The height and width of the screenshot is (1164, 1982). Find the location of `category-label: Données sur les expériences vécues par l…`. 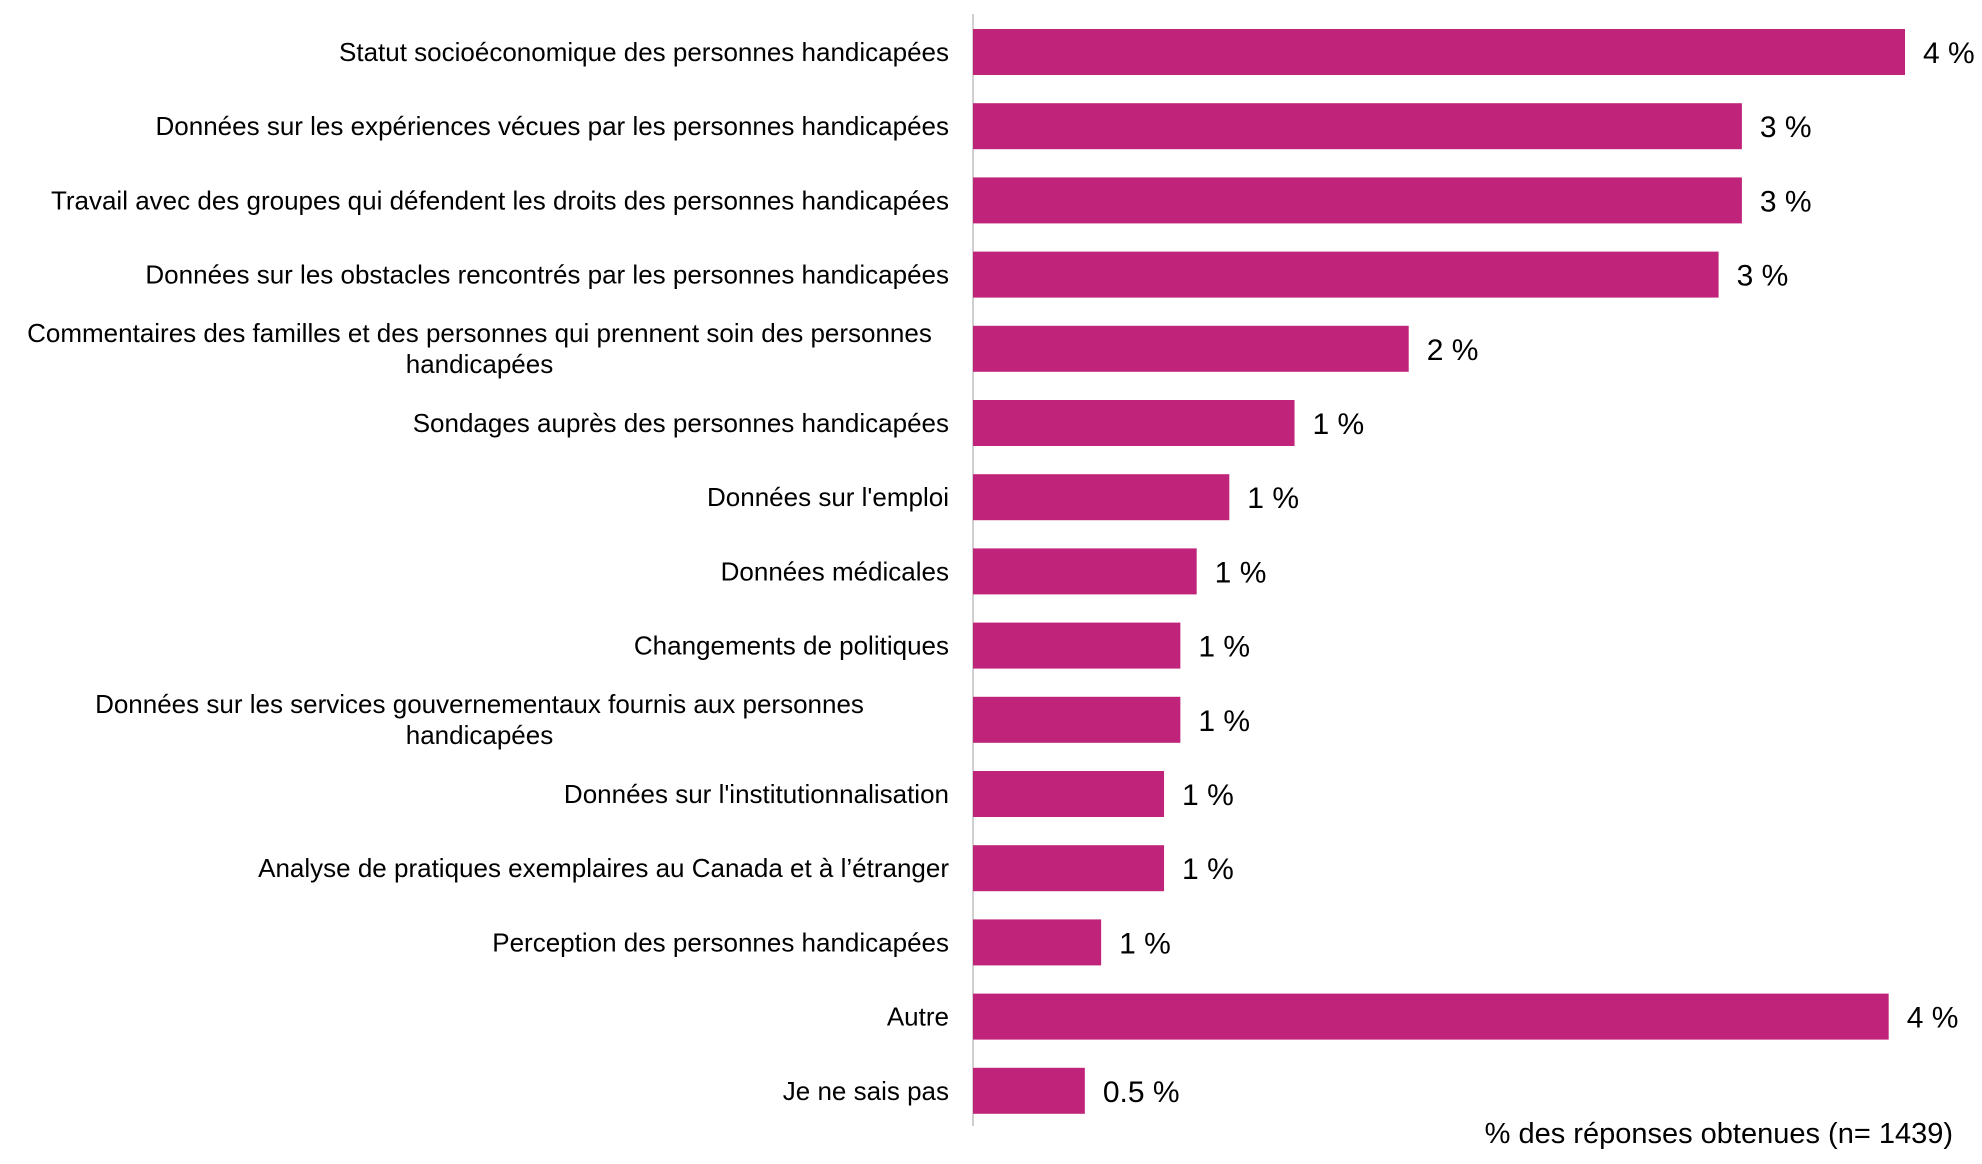

category-label: Données sur les expériences vécues par l… is located at coordinates (552, 126).